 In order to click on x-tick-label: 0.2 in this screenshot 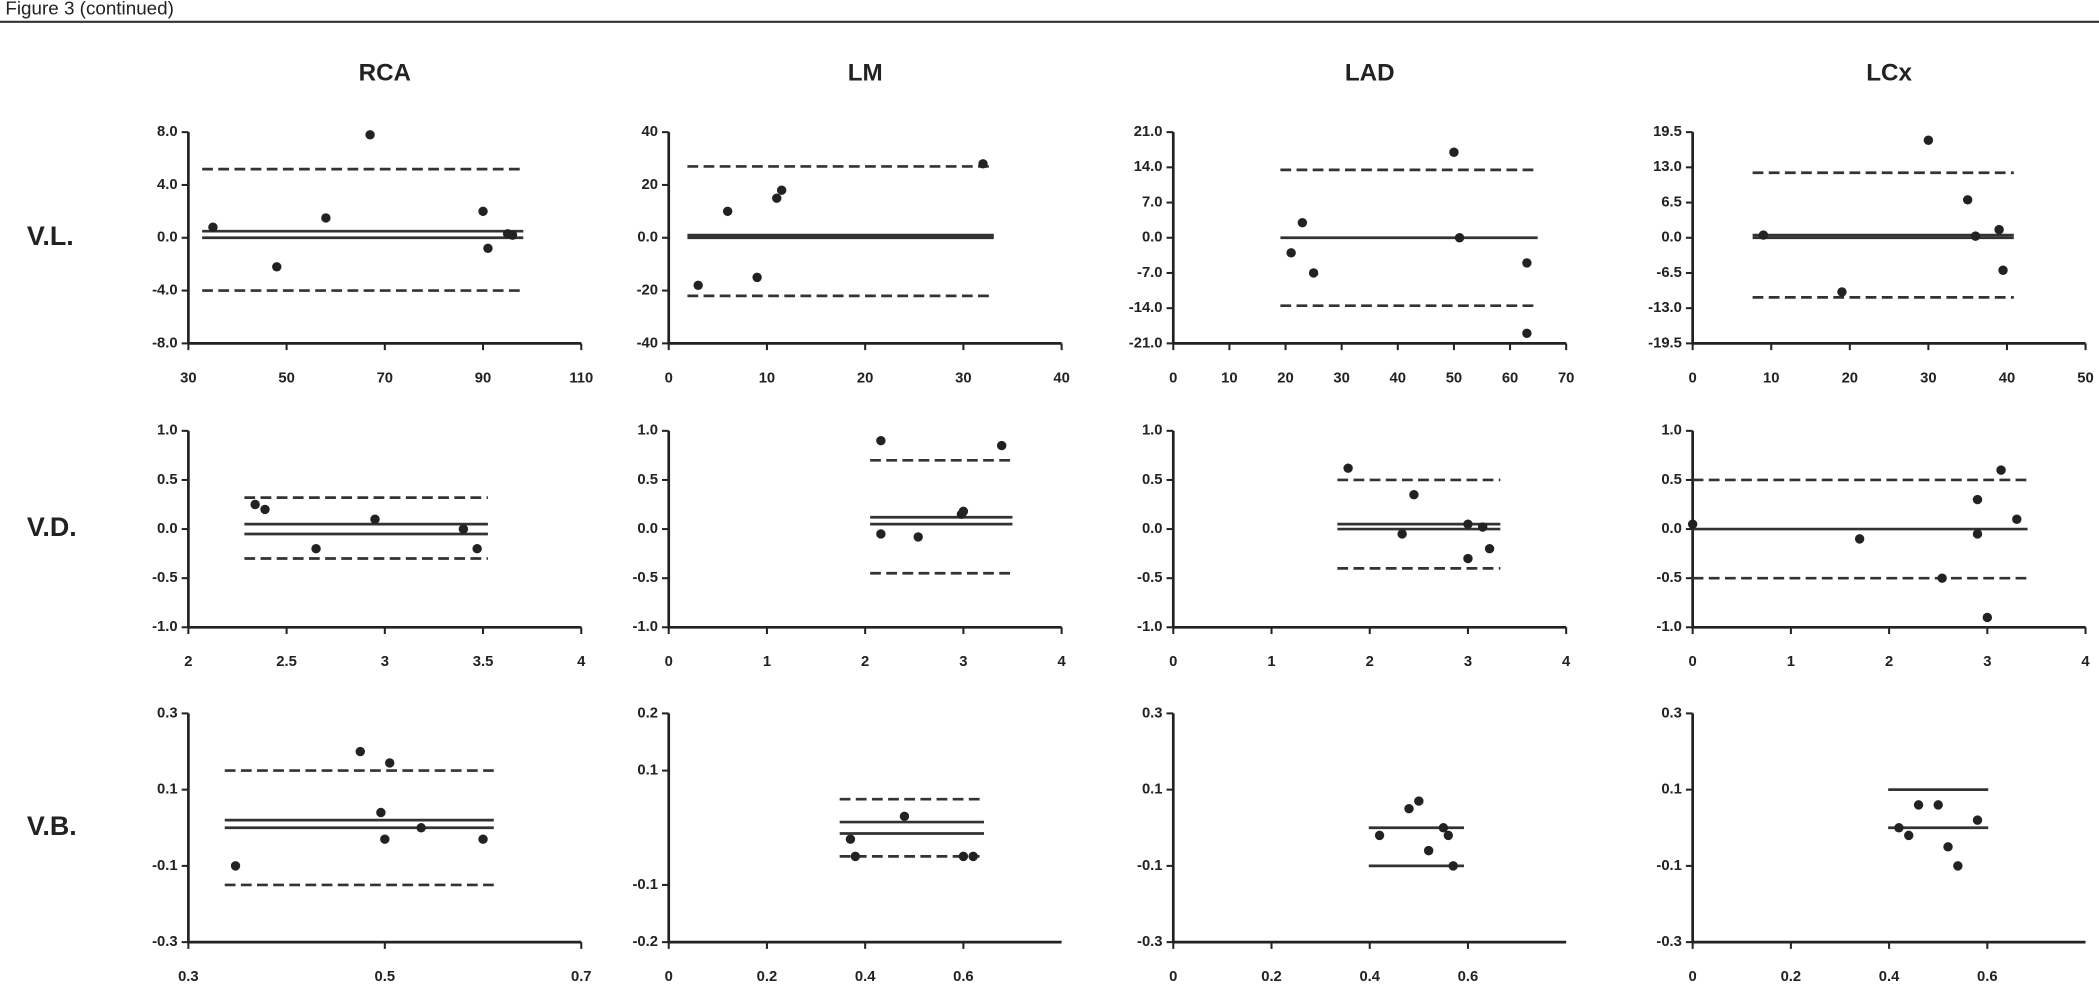, I will do `click(1271, 977)`.